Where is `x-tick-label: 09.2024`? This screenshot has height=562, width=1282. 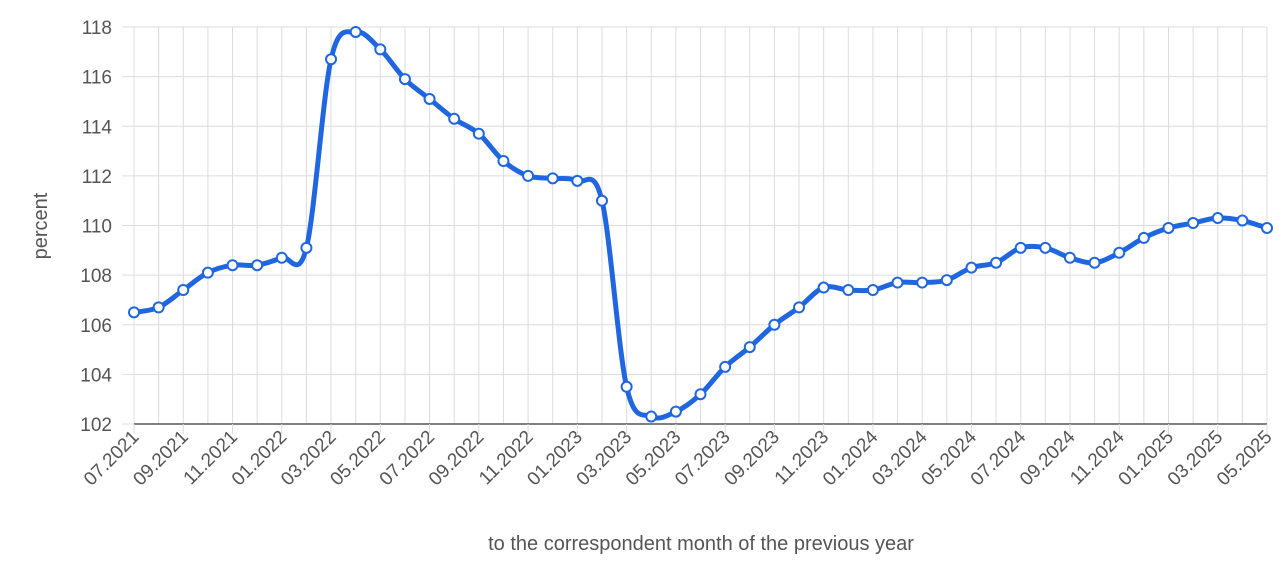
x-tick-label: 09.2024 is located at coordinates (1048, 458).